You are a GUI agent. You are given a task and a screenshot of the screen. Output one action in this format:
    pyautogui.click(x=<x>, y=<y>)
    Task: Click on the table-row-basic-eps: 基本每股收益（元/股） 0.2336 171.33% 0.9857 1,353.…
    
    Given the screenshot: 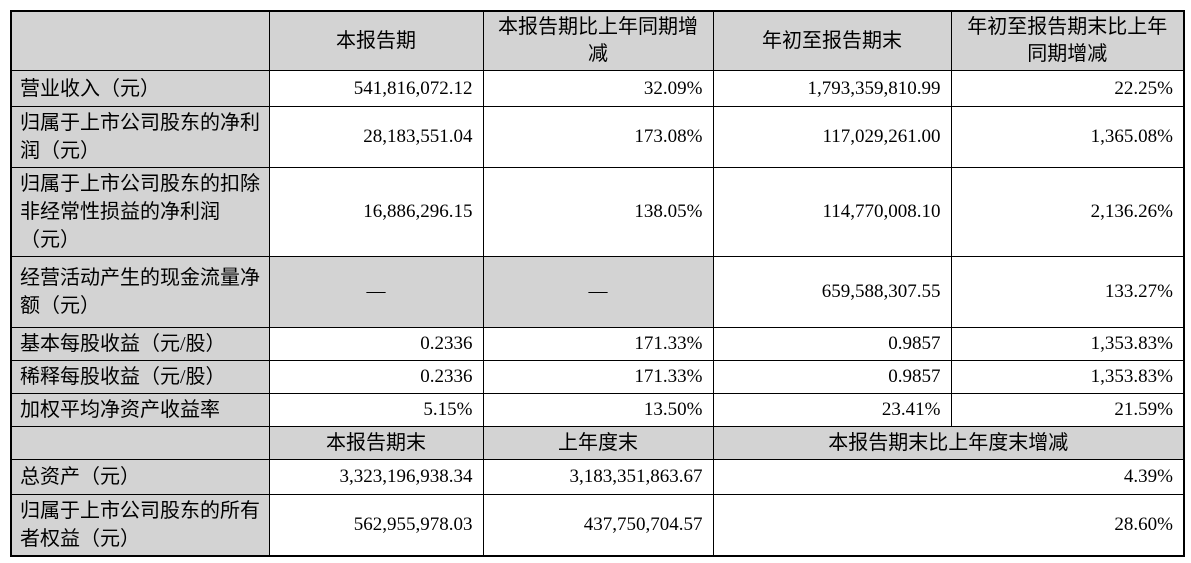 What is the action you would take?
    pyautogui.click(x=597, y=344)
    